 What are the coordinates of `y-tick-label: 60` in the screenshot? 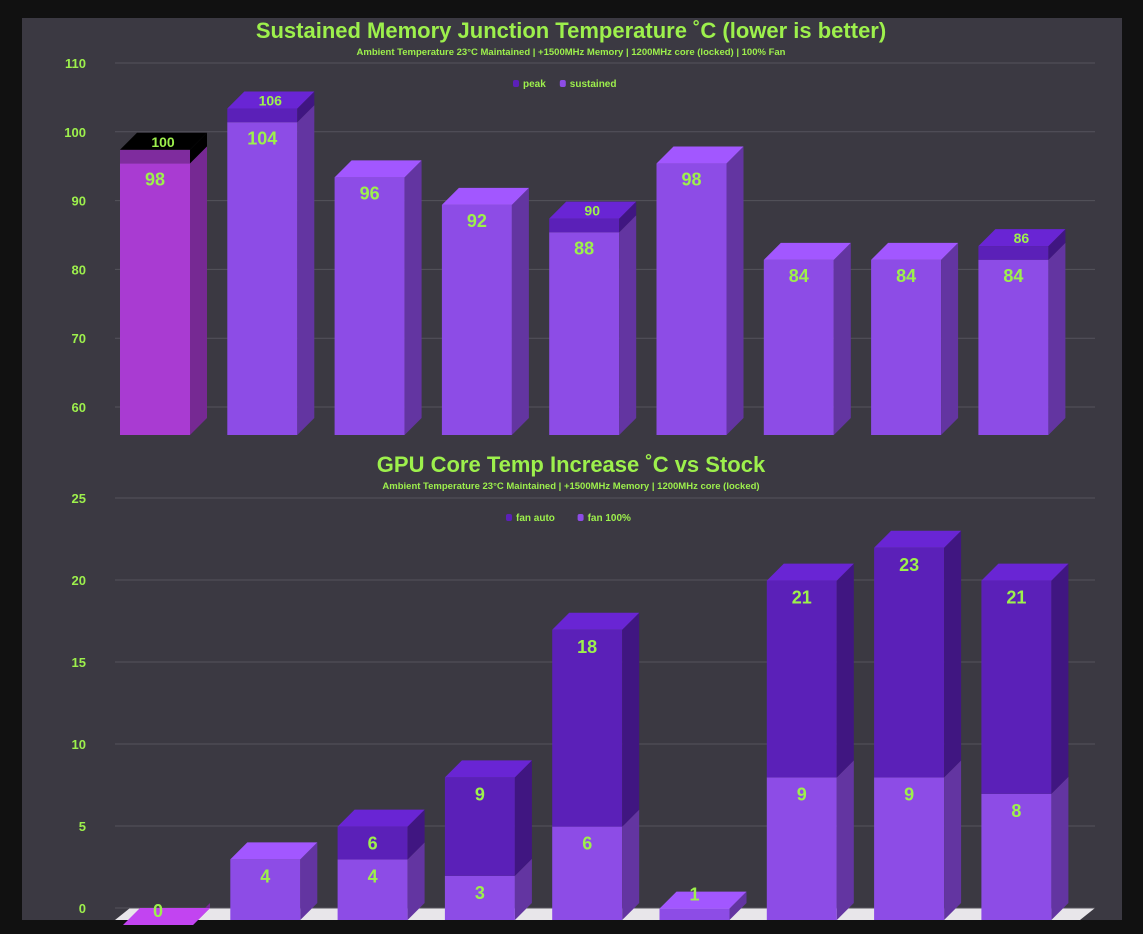 It's located at (79, 407).